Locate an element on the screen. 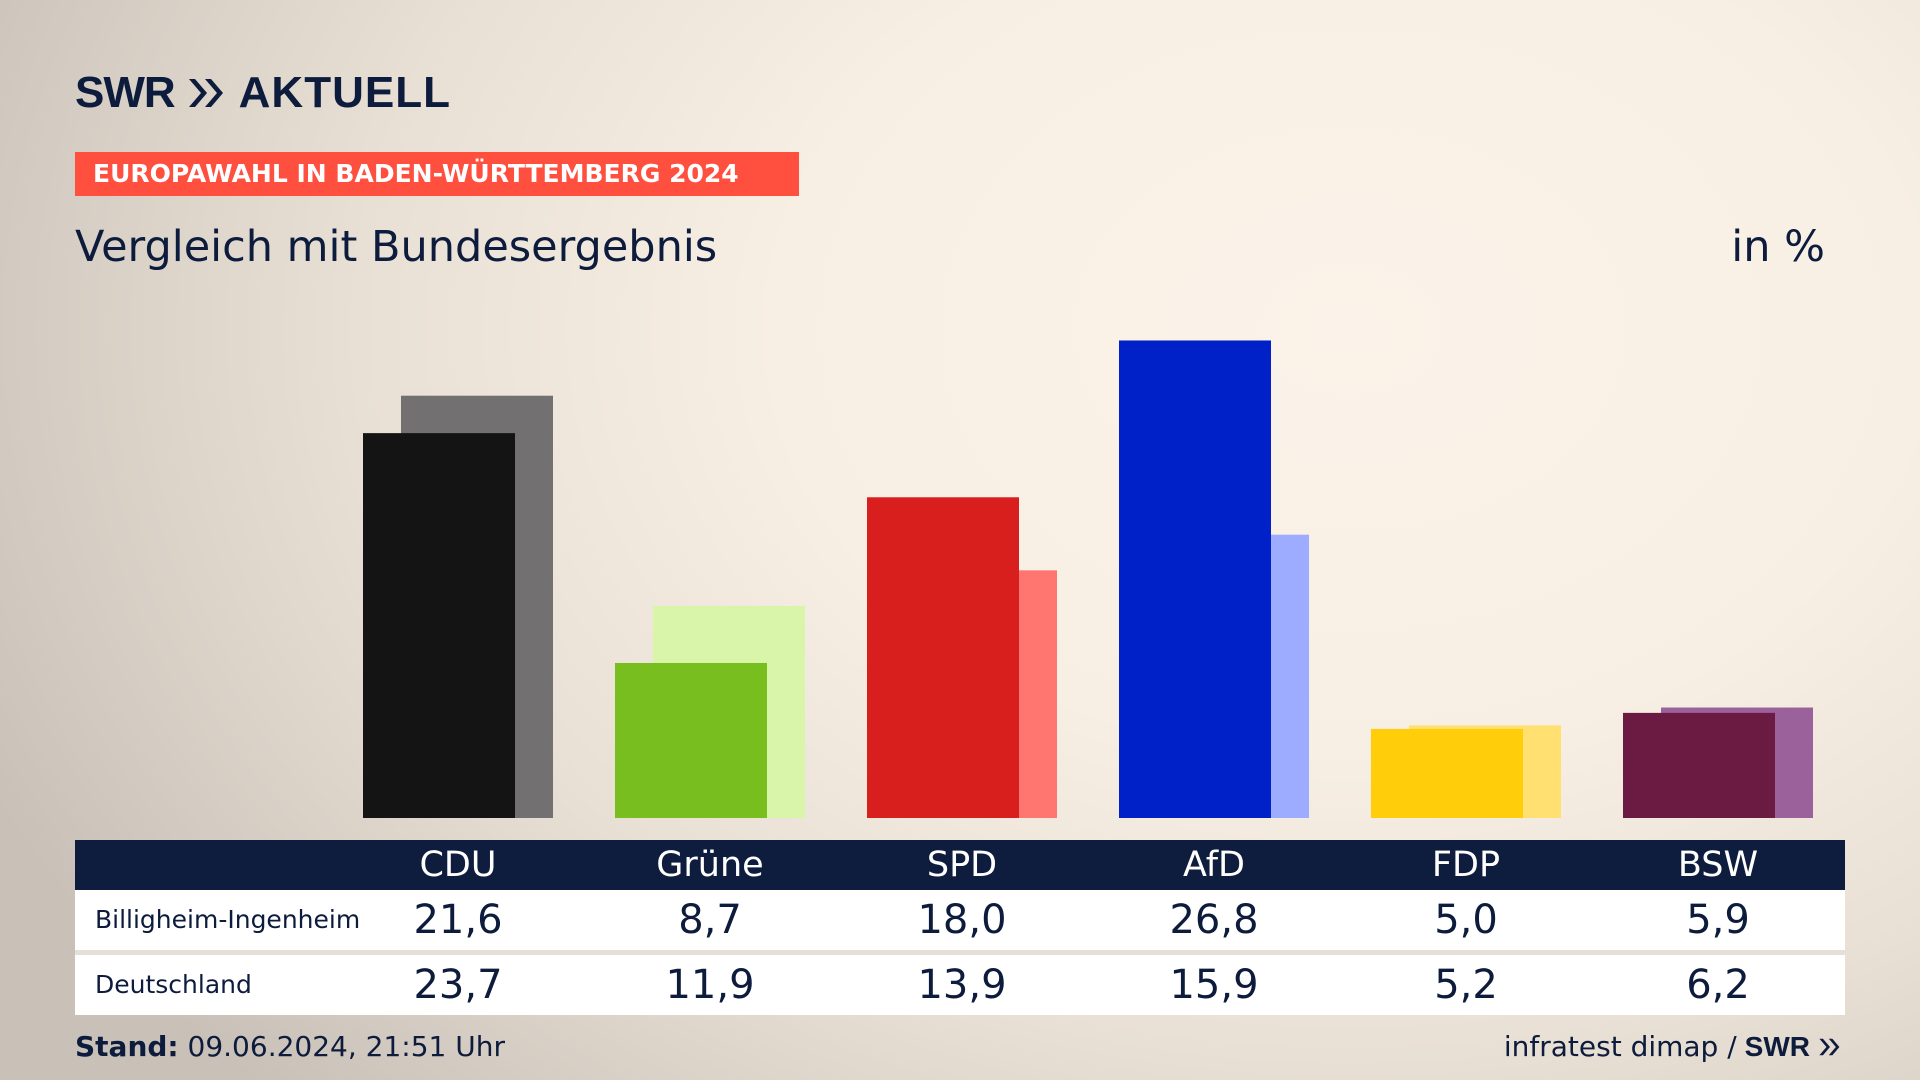  table-cell: 21,6 is located at coordinates (458, 920).